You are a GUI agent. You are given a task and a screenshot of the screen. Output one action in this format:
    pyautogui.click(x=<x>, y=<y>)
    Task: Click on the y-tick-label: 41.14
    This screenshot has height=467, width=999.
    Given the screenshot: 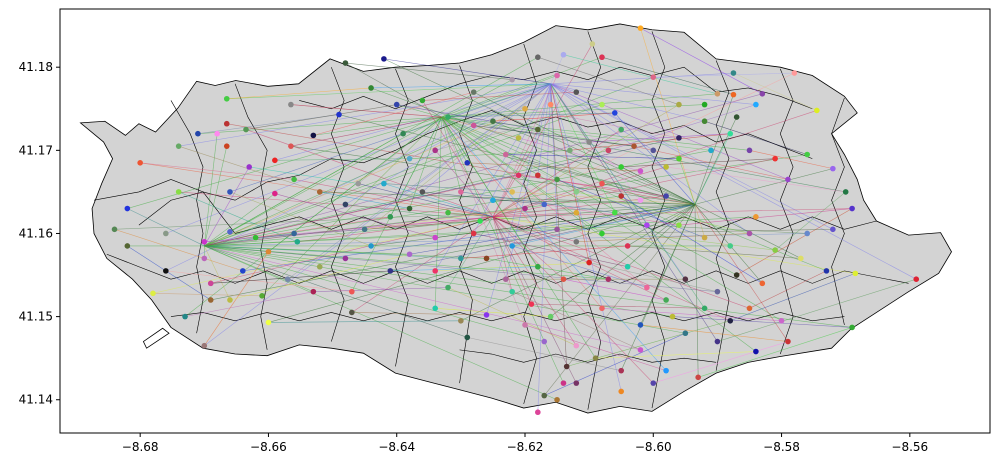 What is the action you would take?
    pyautogui.click(x=36, y=400)
    